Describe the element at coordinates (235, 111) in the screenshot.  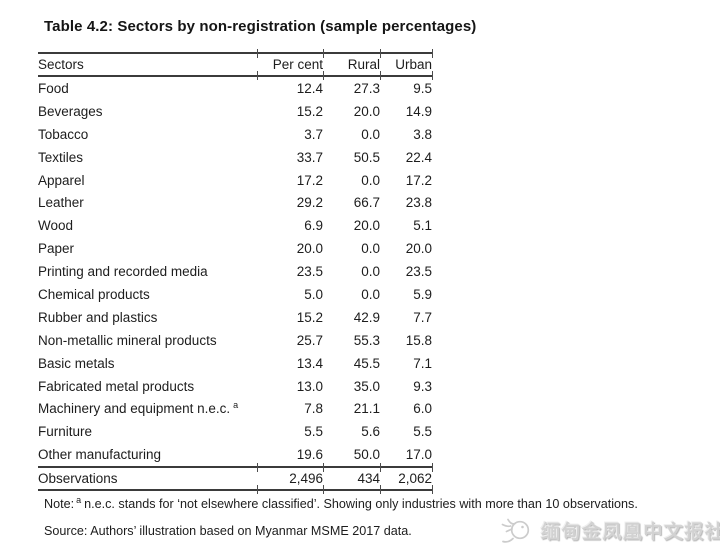
I see `table-row: Beverages 15.2 20.0 14.9` at that location.